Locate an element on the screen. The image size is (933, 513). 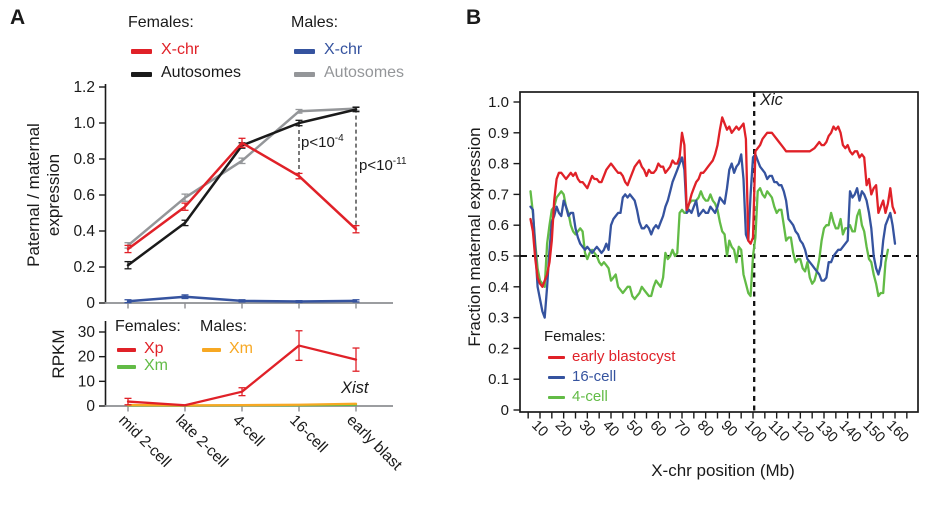
series-males-x-chr is located at coordinates (242, 299).